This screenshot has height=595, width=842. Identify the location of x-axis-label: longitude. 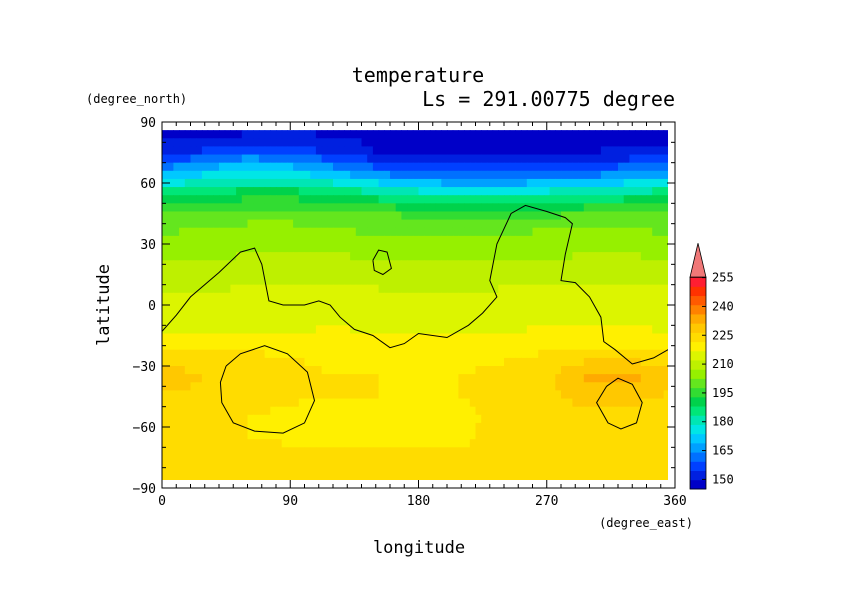
(419, 548).